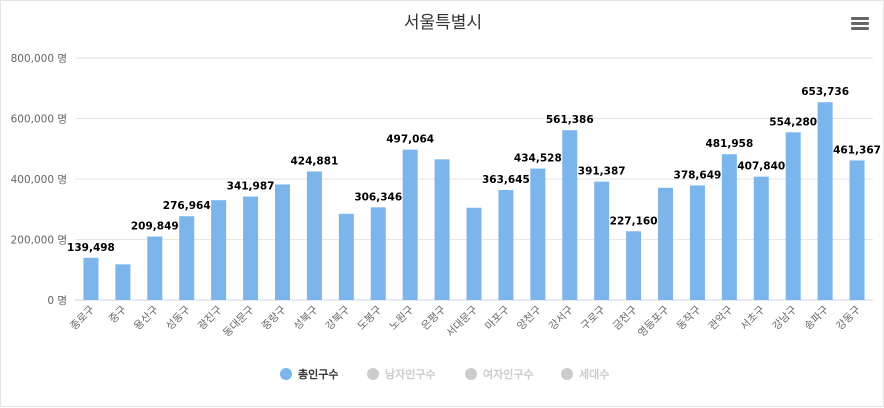  I want to click on legend-item-4: 세대수, so click(585, 374).